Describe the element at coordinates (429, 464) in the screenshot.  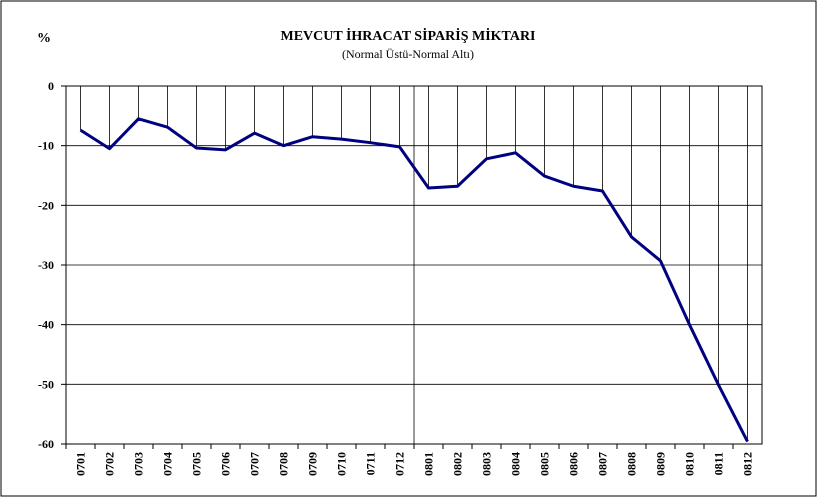
I see `x-tick-label: 0801` at that location.